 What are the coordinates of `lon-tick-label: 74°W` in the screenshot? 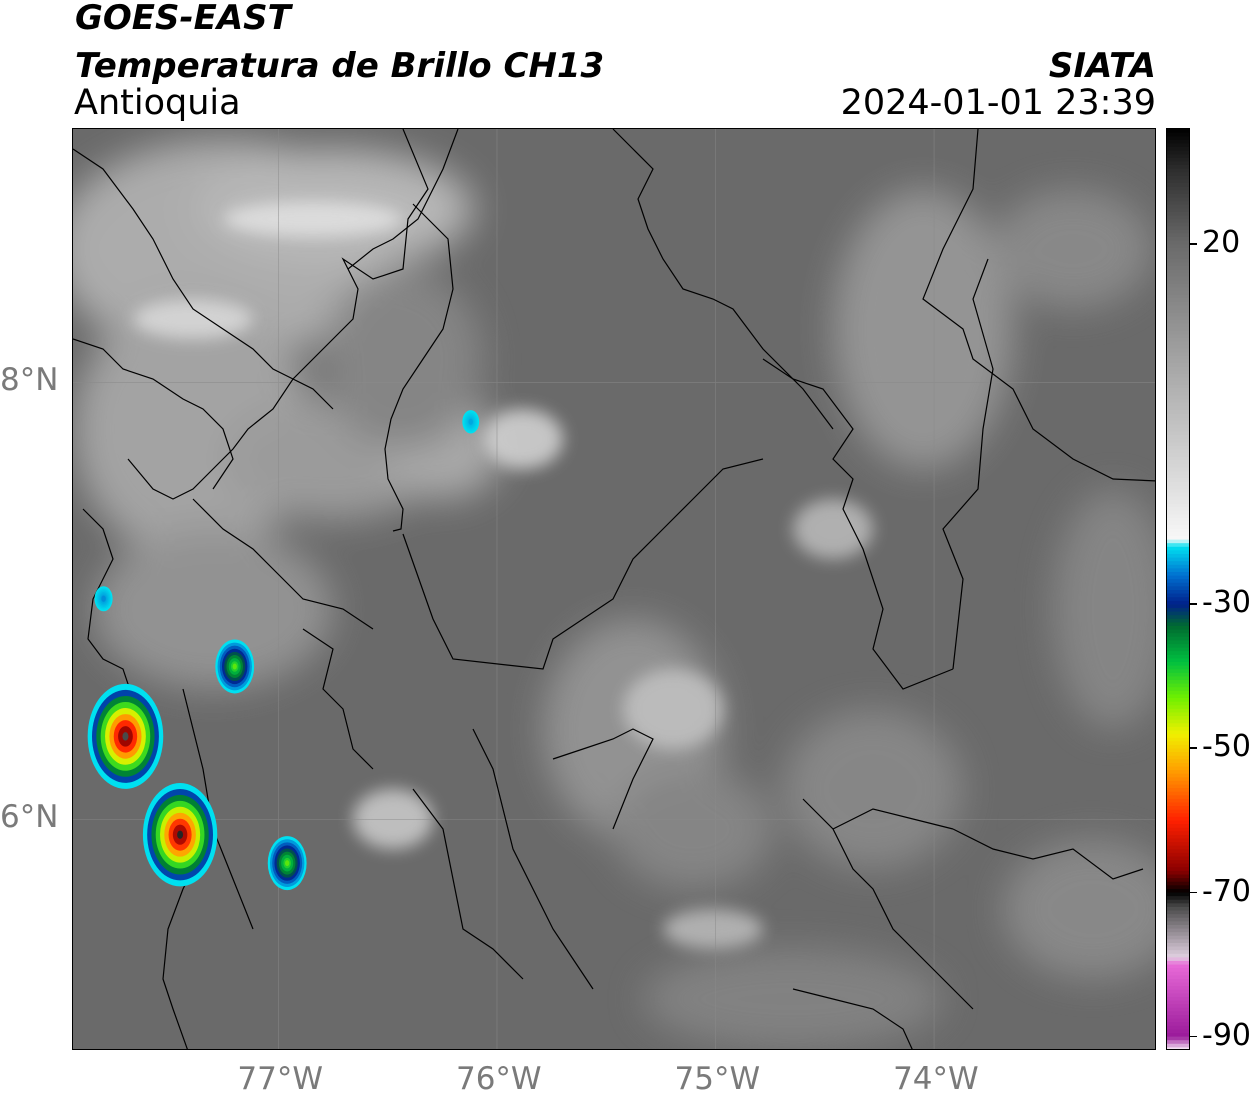 It's located at (936, 1079).